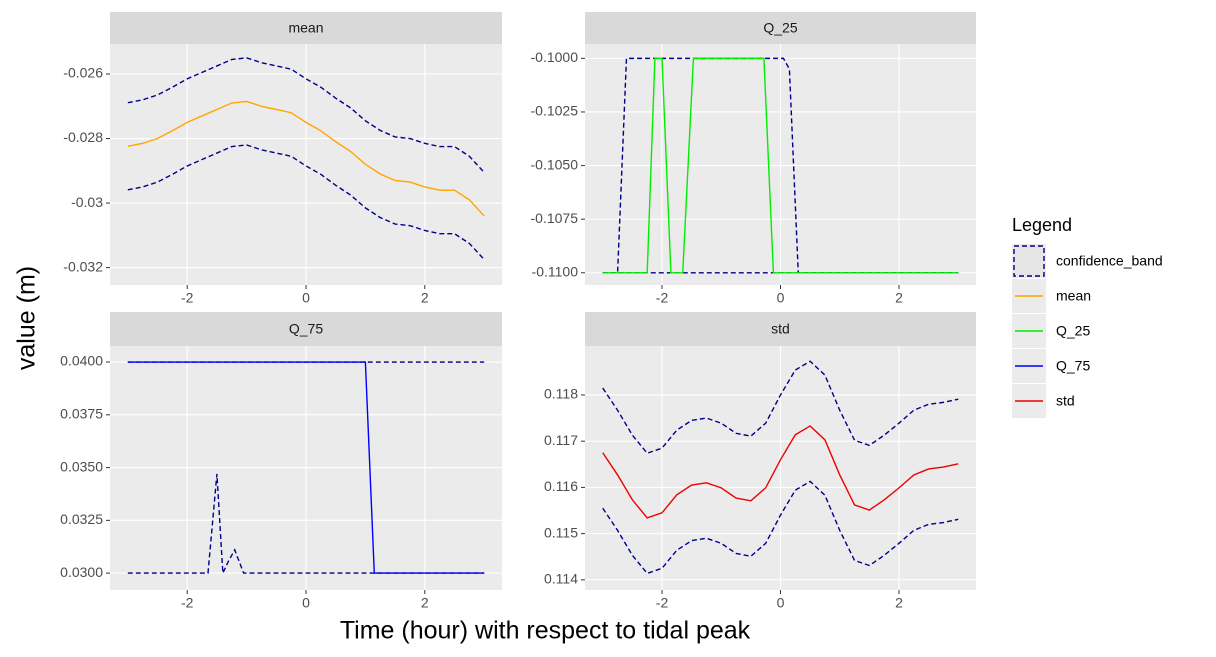  What do you see at coordinates (545, 631) in the screenshot?
I see `x-axis-title: Time (hour) with respect to tidal peak` at bounding box center [545, 631].